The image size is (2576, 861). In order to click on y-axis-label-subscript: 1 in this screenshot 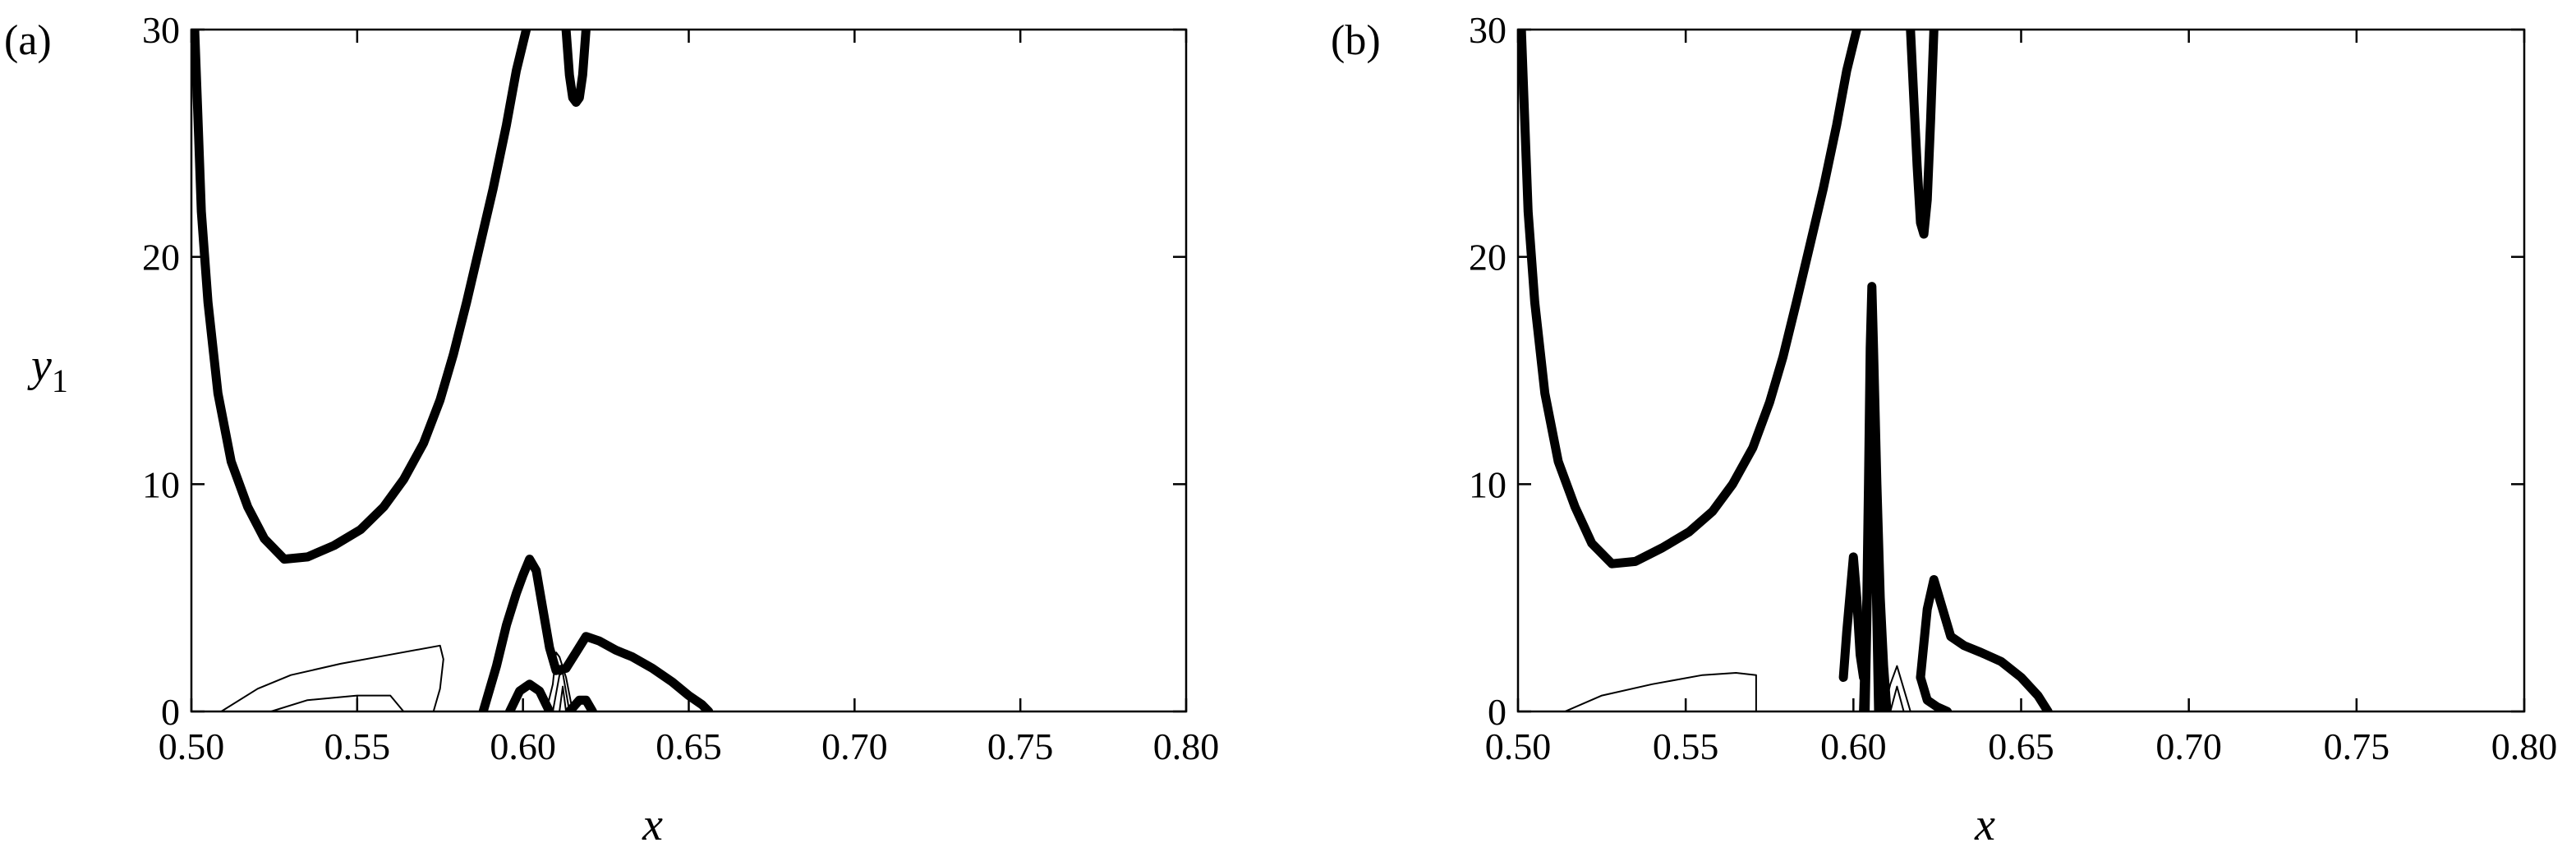, I will do `click(60, 380)`.